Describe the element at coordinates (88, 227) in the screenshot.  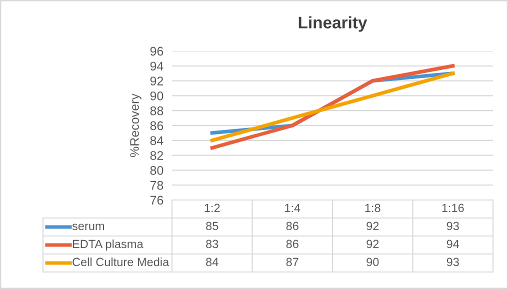
I see `legend-label: serum` at that location.